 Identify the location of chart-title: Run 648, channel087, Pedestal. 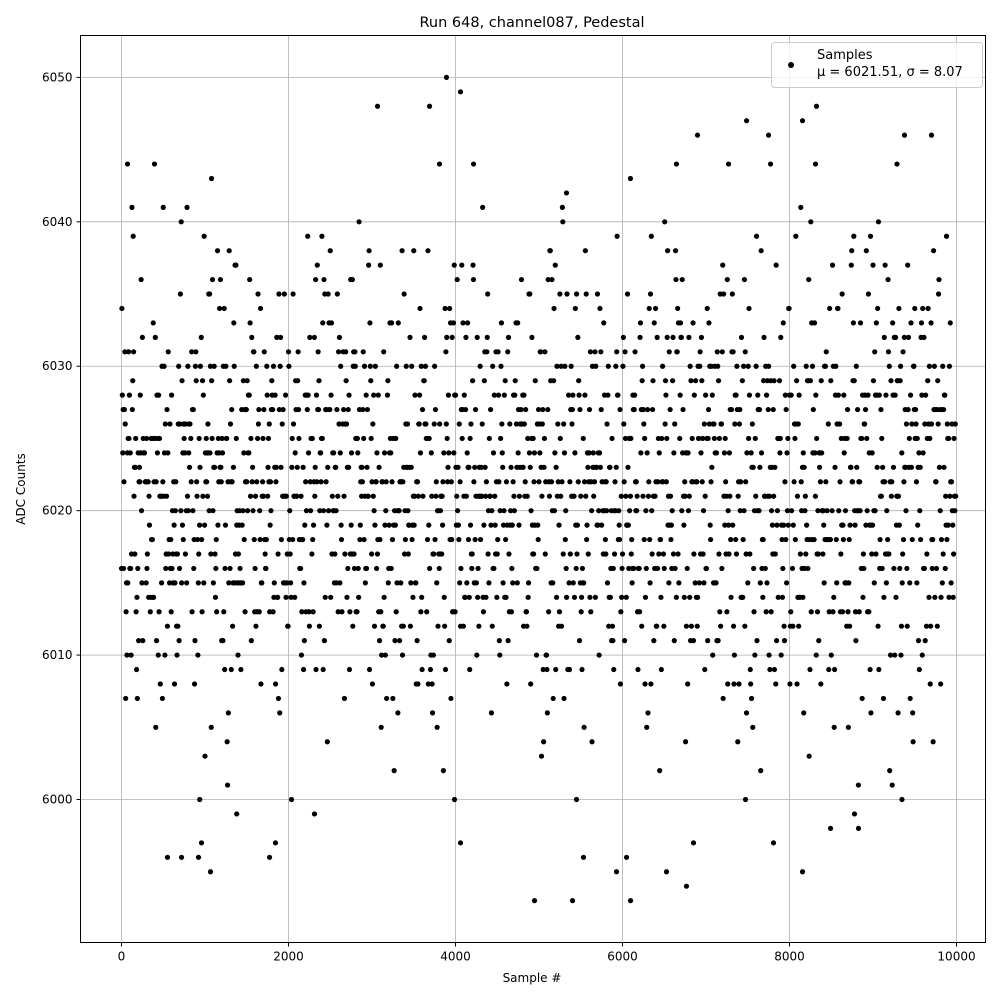
(531, 23).